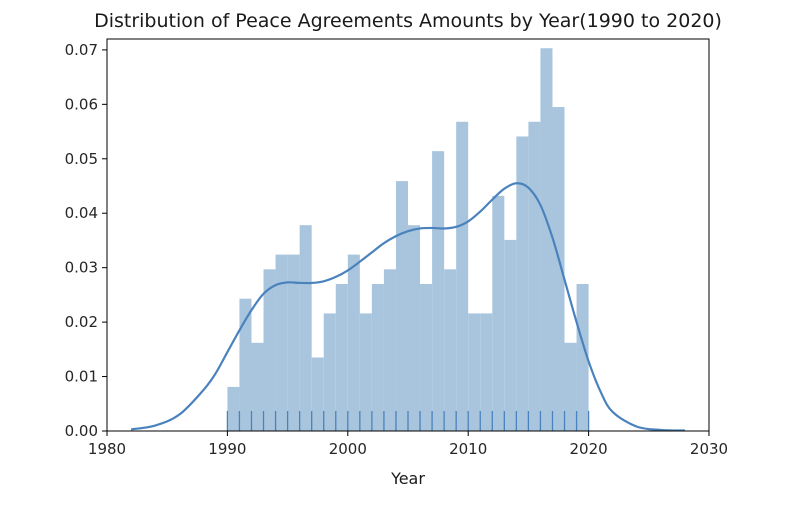 This screenshot has width=796, height=508. I want to click on y-tick-label: 0.01, so click(81, 377).